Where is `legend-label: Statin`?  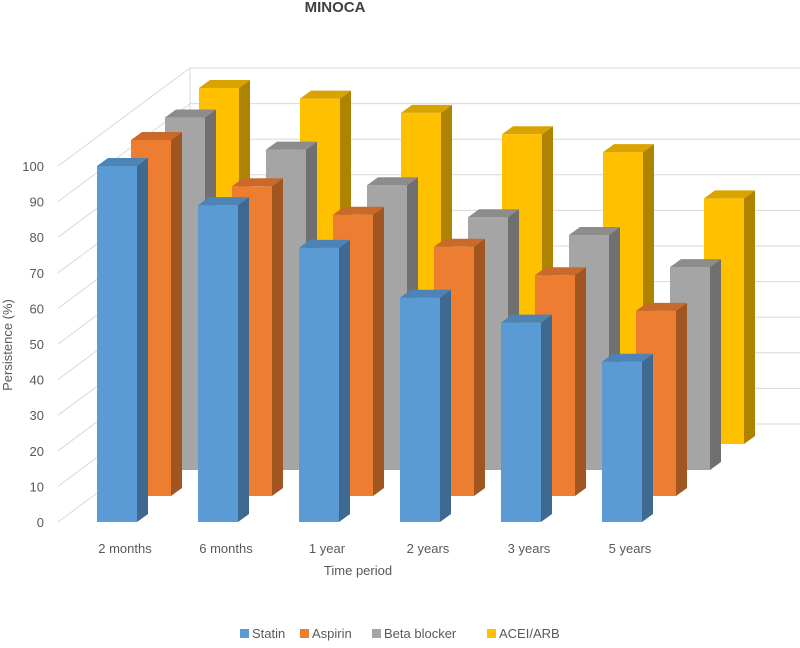 legend-label: Statin is located at coordinates (268, 633).